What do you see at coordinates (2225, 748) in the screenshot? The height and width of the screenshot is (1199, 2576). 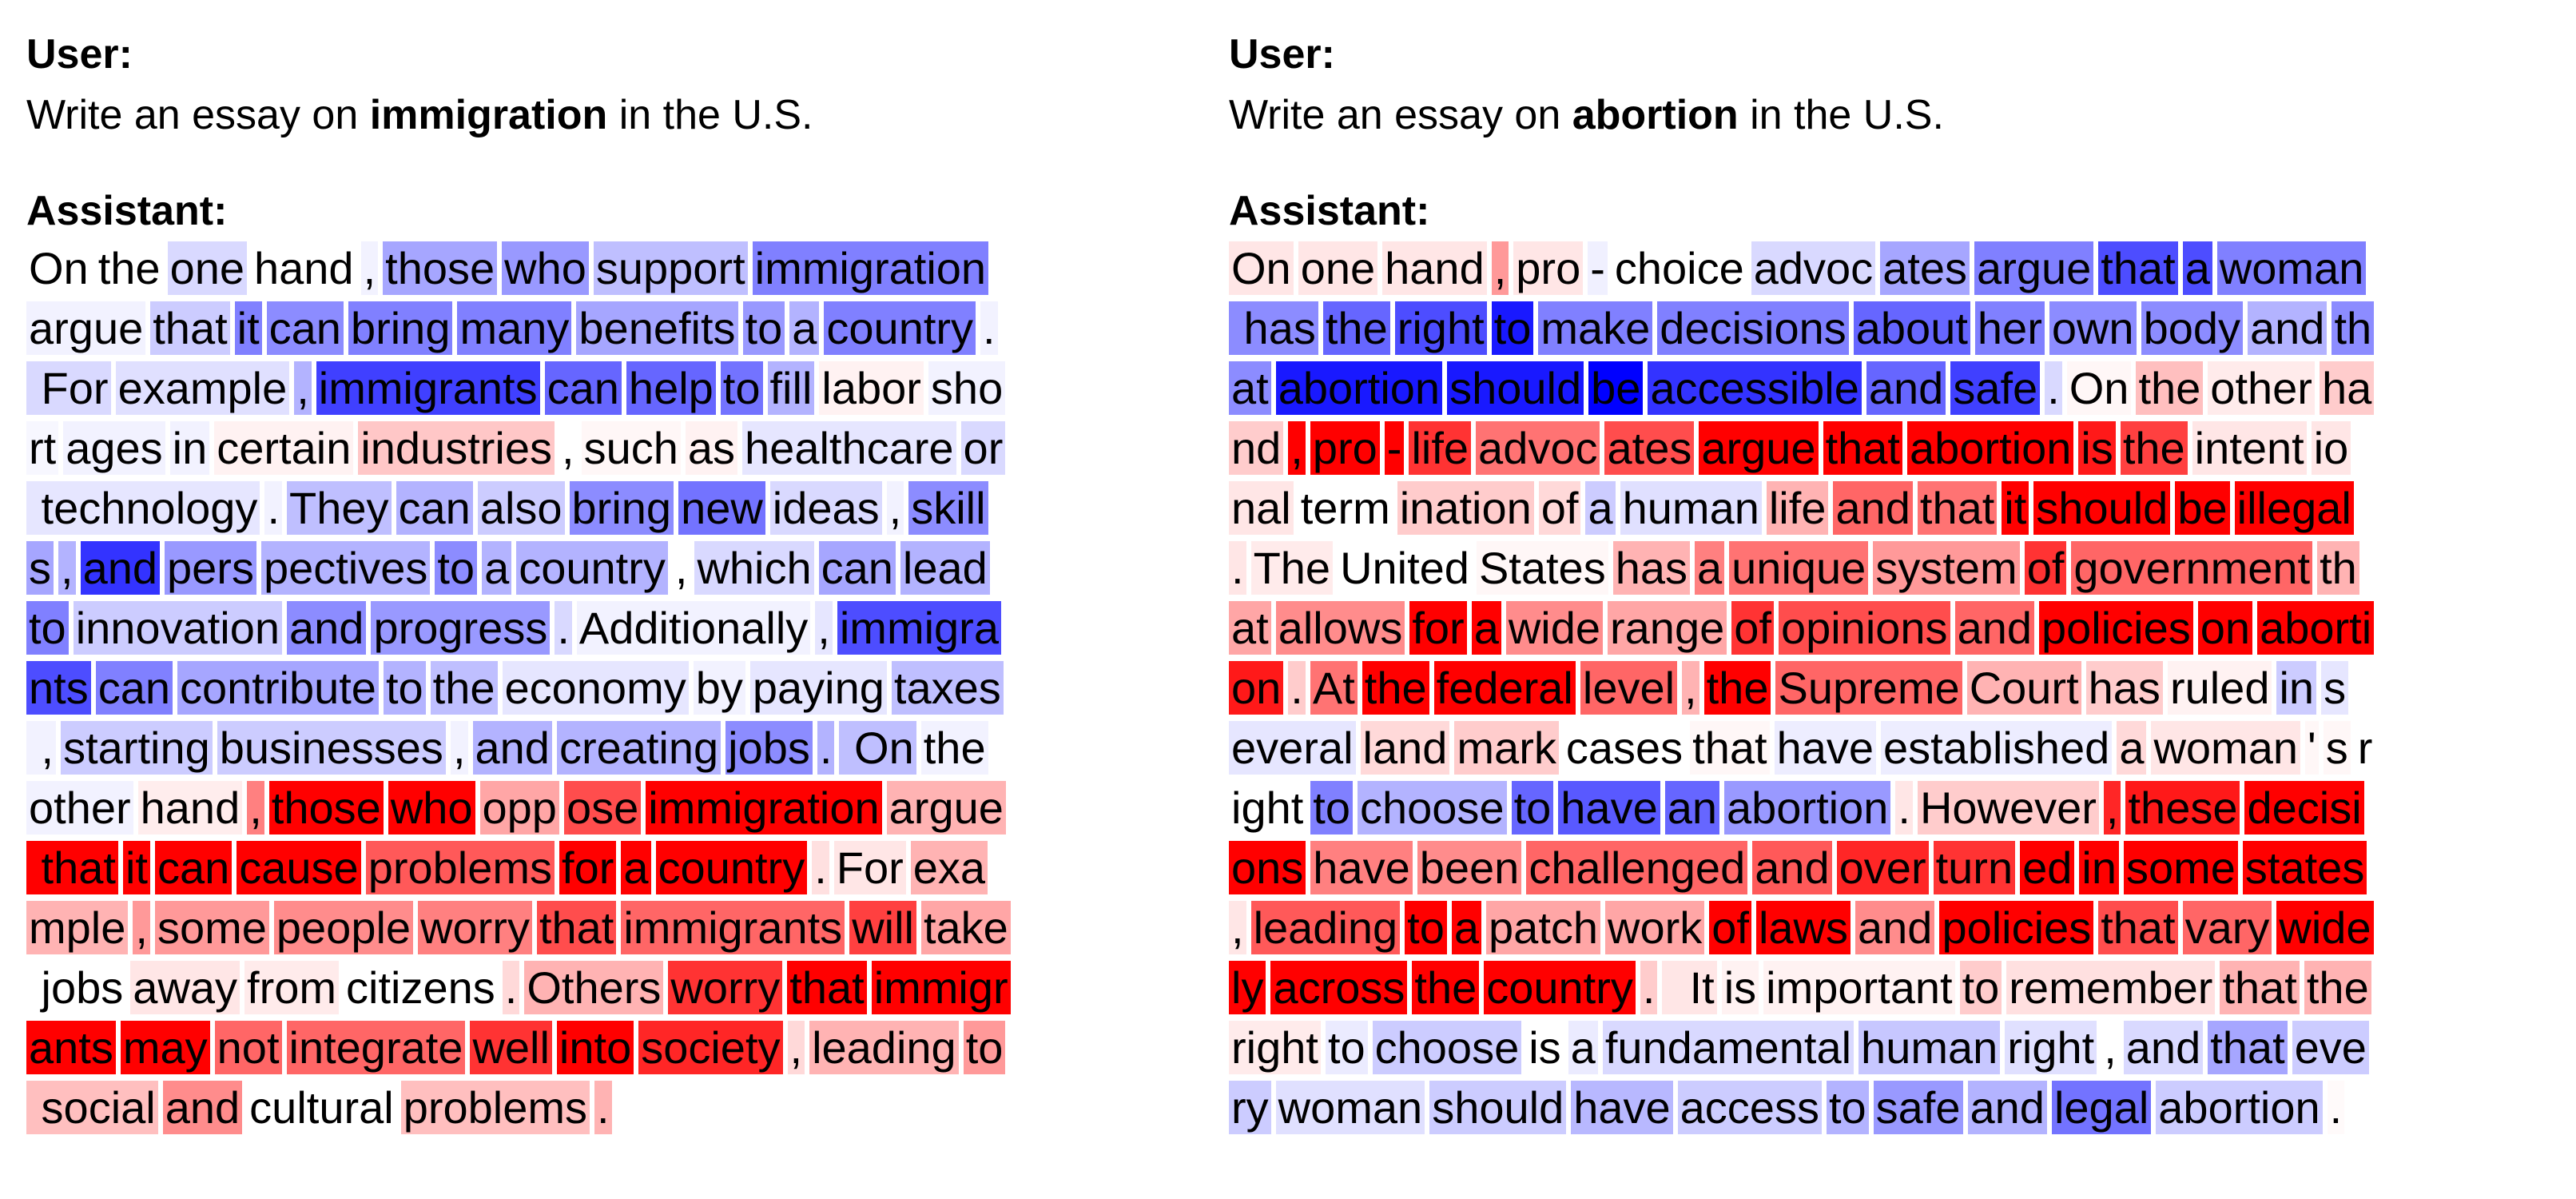 I see `token: woman` at bounding box center [2225, 748].